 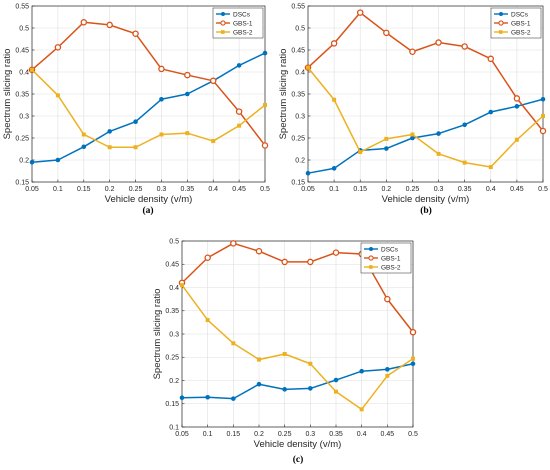 What do you see at coordinates (174, 427) in the screenshot?
I see `y-tick-label: 0.1` at bounding box center [174, 427].